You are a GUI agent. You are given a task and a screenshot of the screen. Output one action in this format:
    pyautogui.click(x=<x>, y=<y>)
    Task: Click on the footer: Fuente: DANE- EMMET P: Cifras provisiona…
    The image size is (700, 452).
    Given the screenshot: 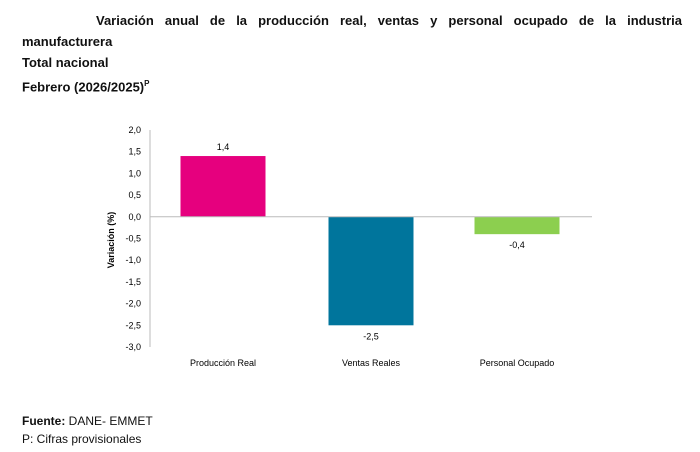 What is the action you would take?
    pyautogui.click(x=87, y=430)
    